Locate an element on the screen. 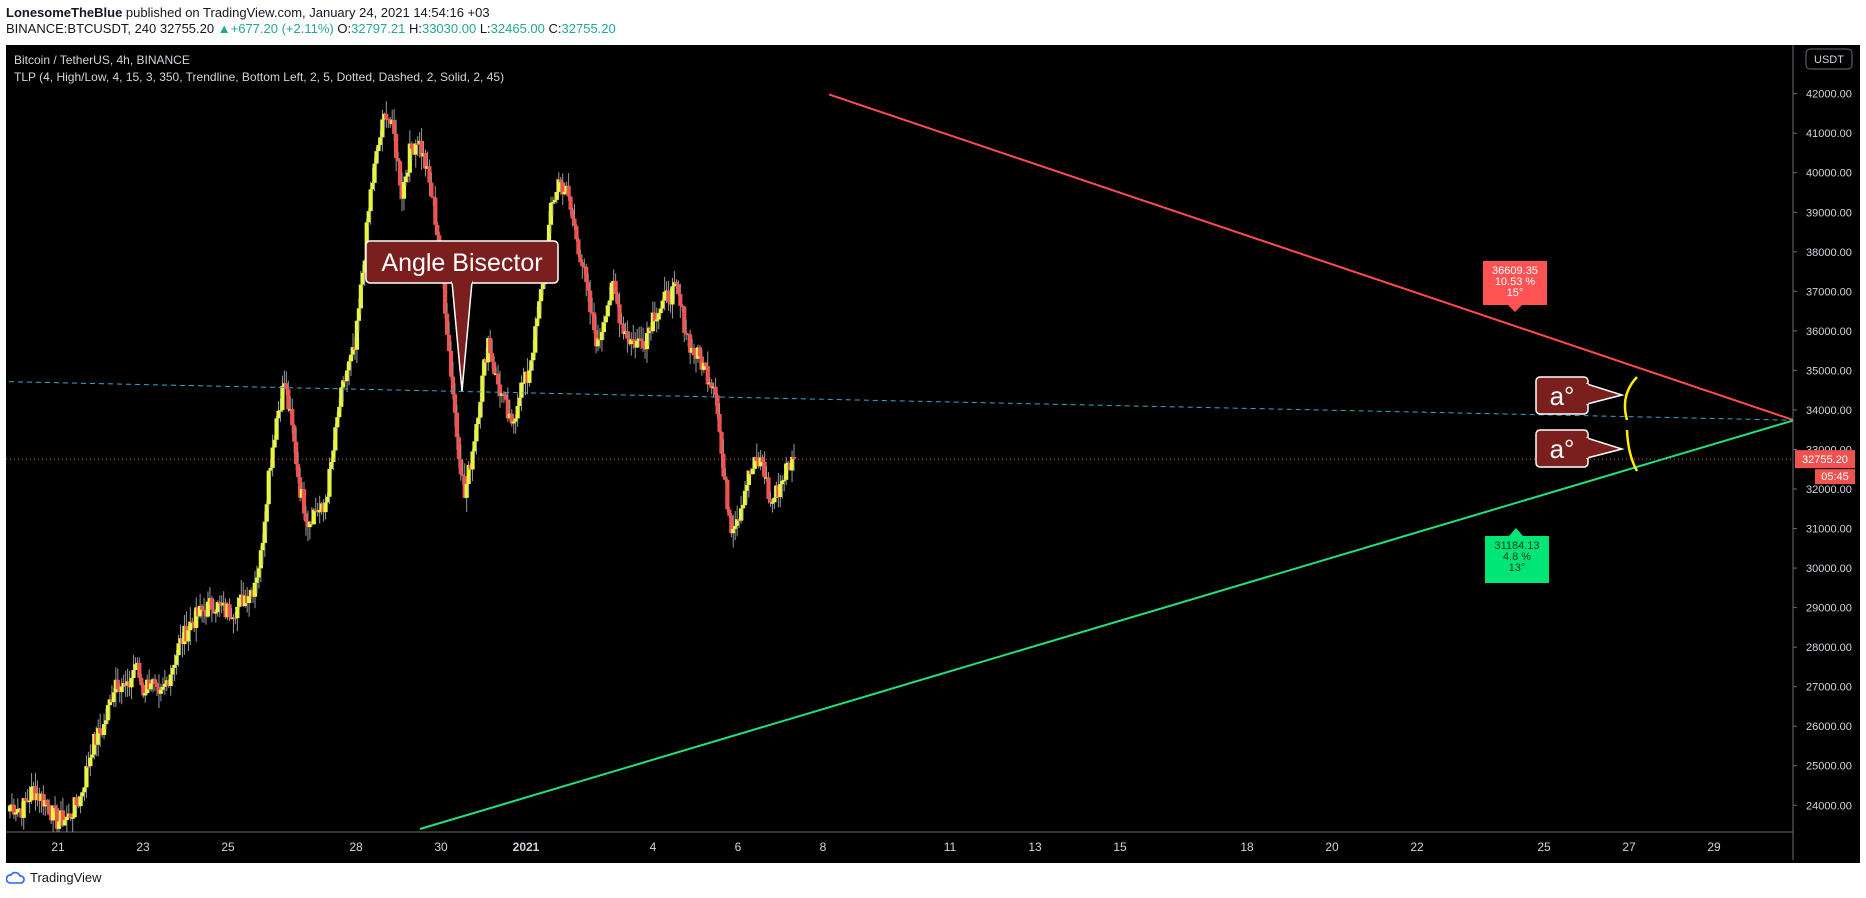 The width and height of the screenshot is (1866, 898). y-tick-label: 41000.00 is located at coordinates (1829, 134).